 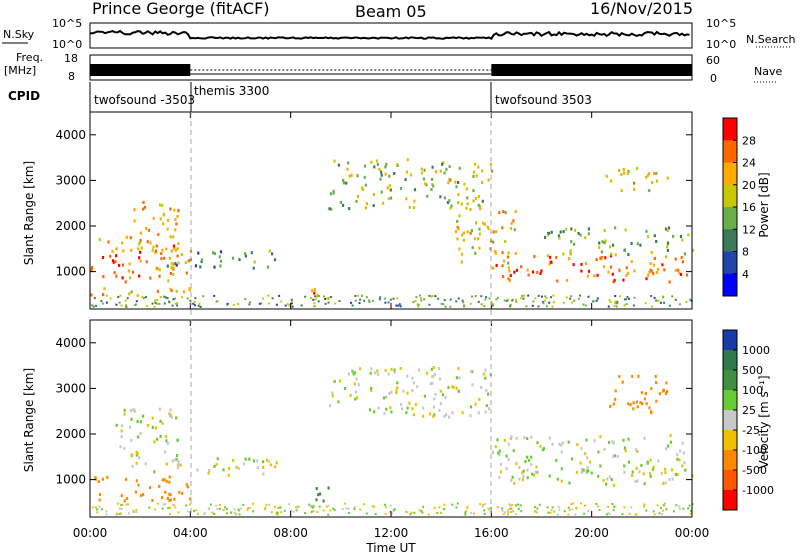 What do you see at coordinates (29, 213) in the screenshot?
I see `power-ylabel: Slant Range [km]` at bounding box center [29, 213].